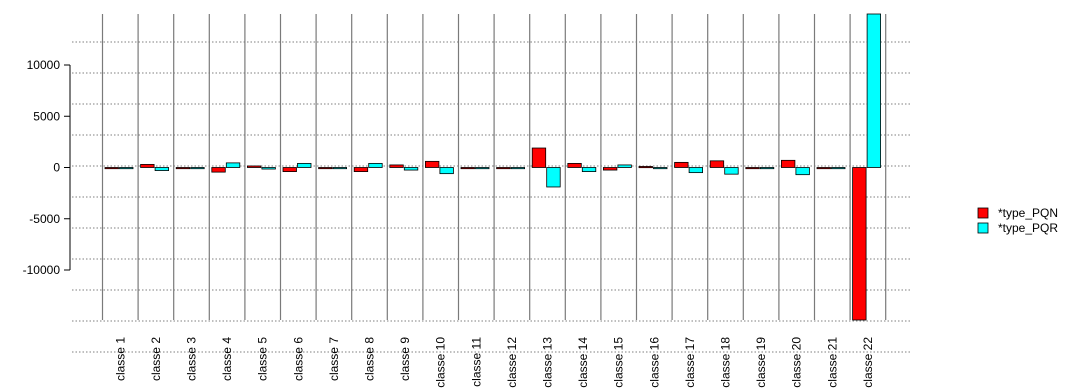  Describe the element at coordinates (56, 168) in the screenshot. I see `y-tick-label: 0` at that location.